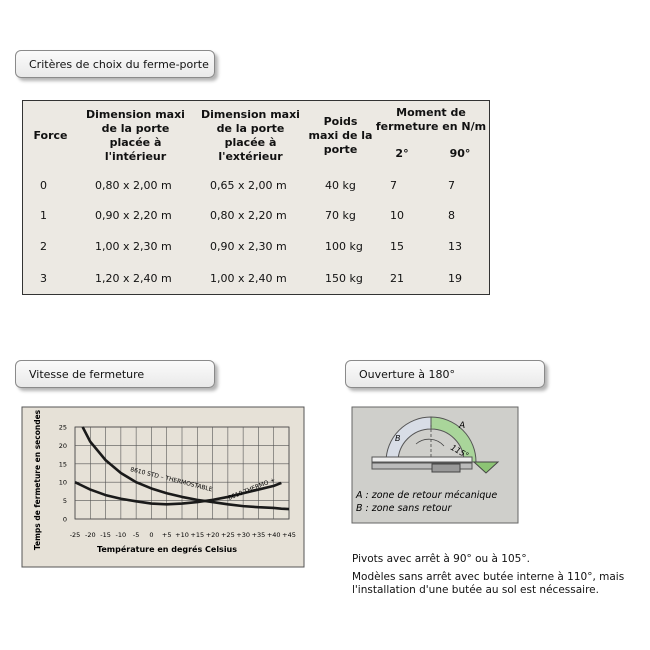 The image size is (650, 650). I want to click on subheader-cell: 90°, so click(460, 154).